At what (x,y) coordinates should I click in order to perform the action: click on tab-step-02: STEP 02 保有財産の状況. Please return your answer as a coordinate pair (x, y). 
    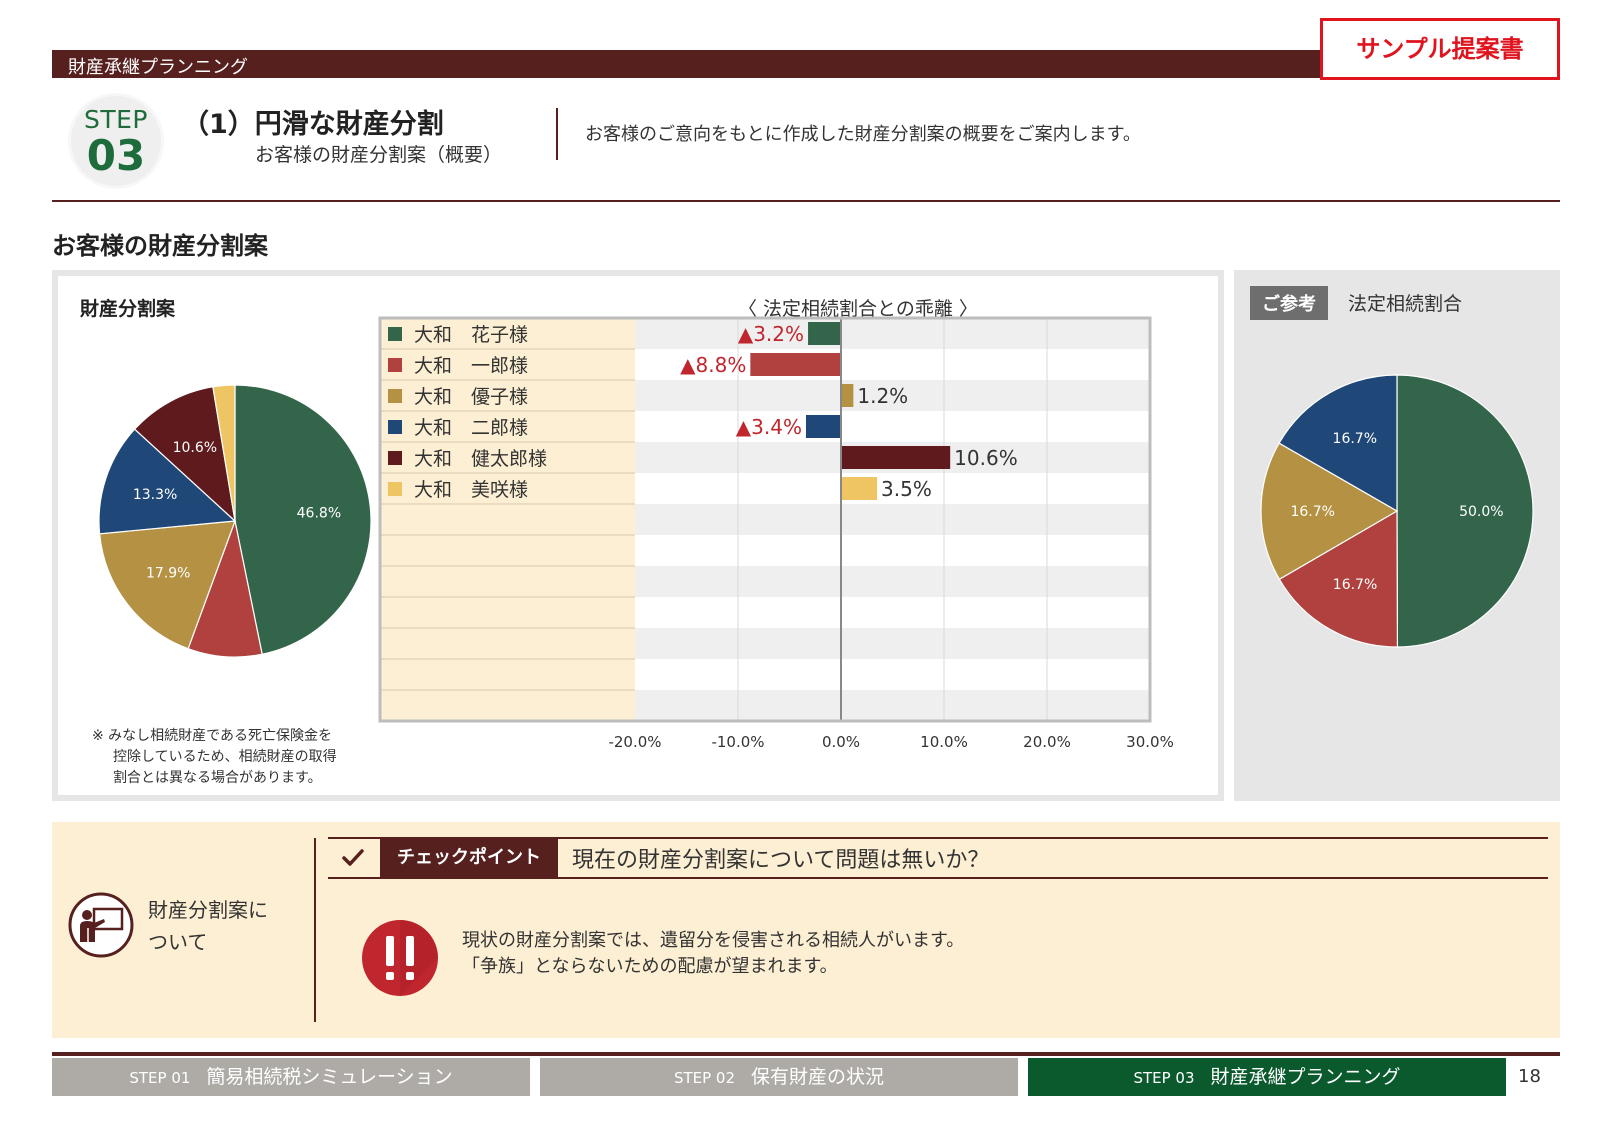
    Looking at the image, I should click on (779, 1077).